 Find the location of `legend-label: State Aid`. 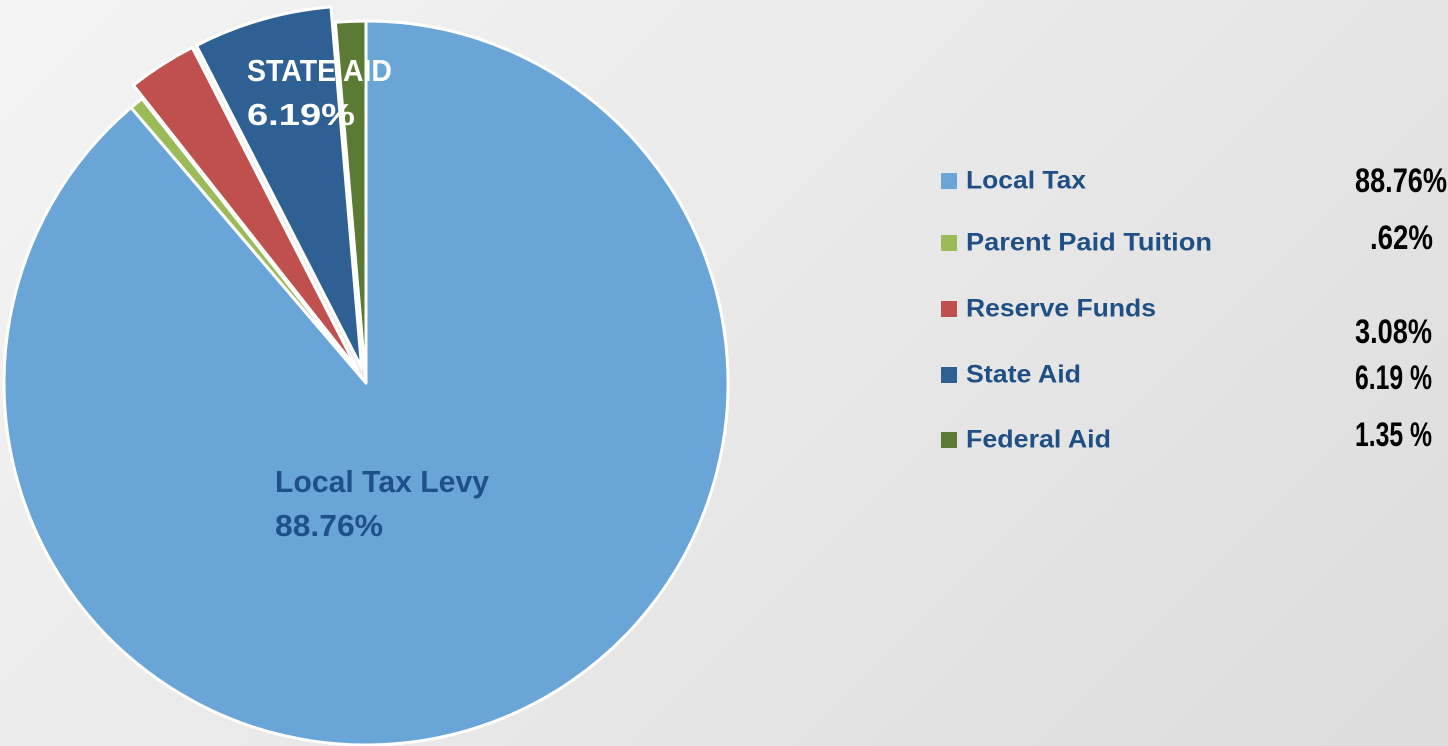

legend-label: State Aid is located at coordinates (1023, 375).